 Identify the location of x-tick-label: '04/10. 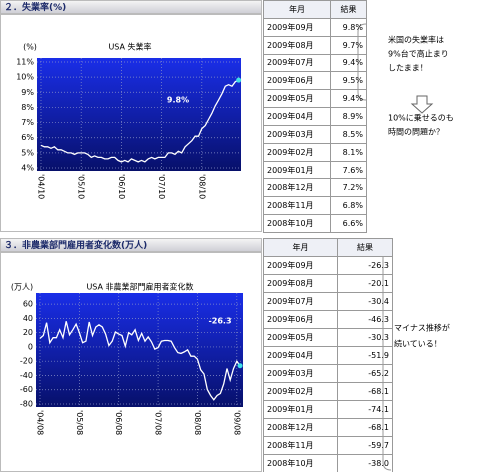
(41, 186).